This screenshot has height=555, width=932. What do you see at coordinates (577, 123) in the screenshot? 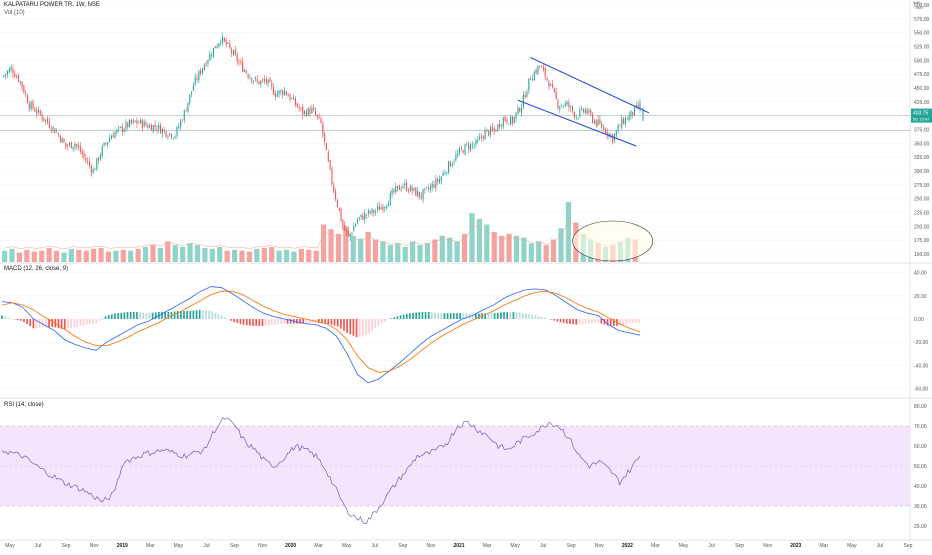
I see `channel-lower-line` at bounding box center [577, 123].